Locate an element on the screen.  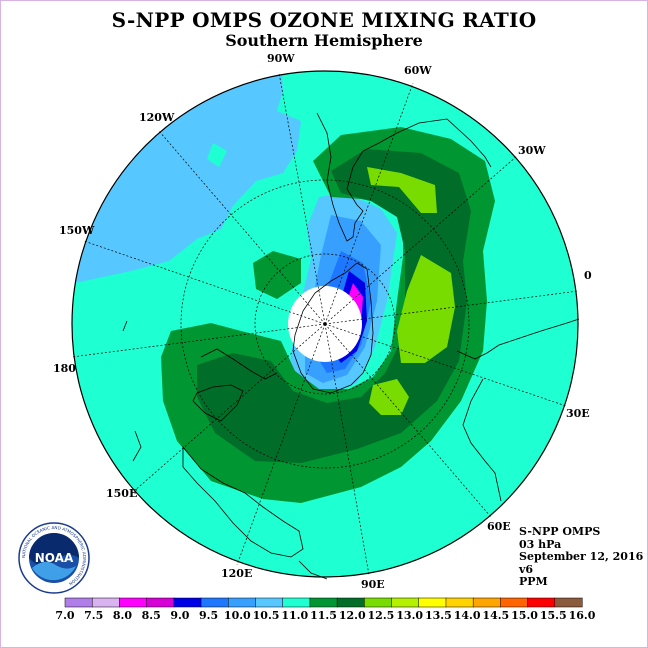
colorbar-tick-label: 11.0 is located at coordinates (294, 615).